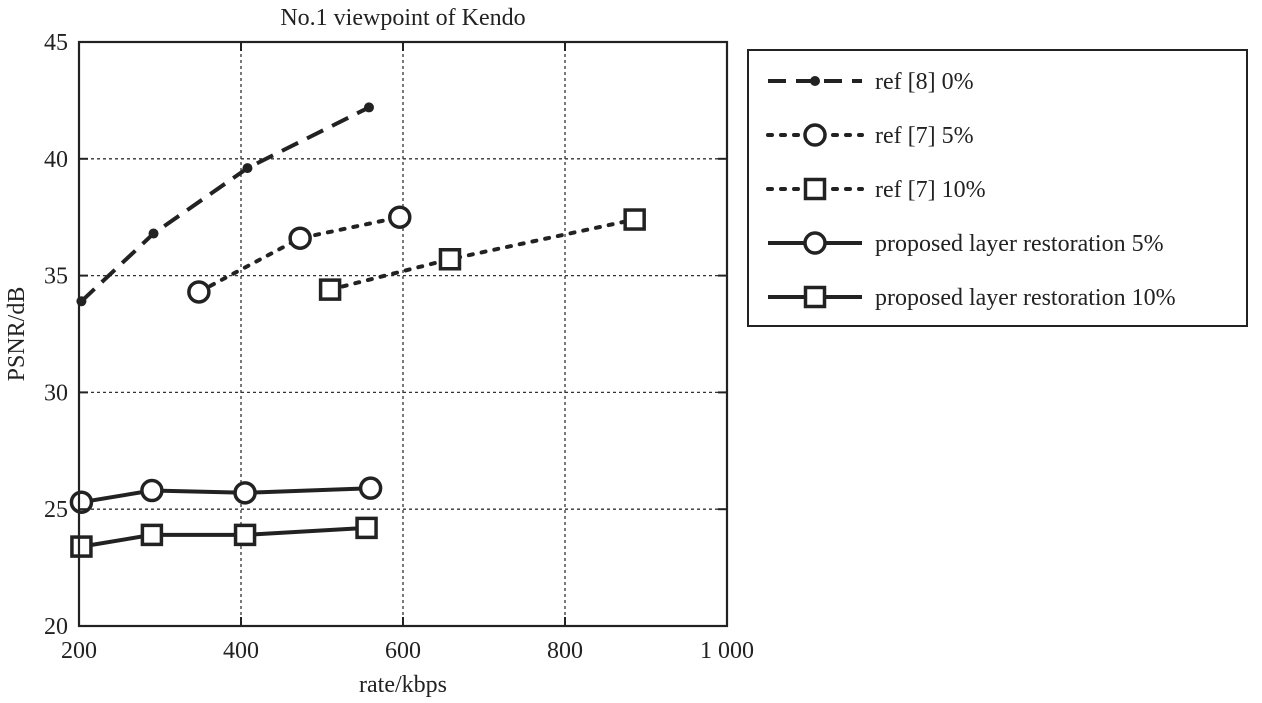 This screenshot has width=1262, height=703. What do you see at coordinates (402, 18) in the screenshot?
I see `chart-title: No.1 viewpoint of Kendo` at bounding box center [402, 18].